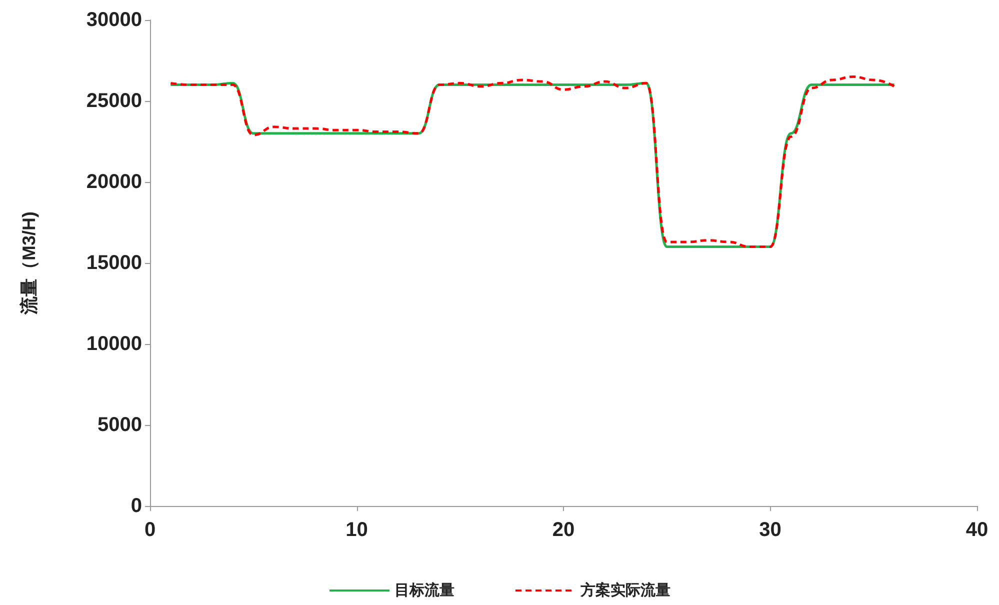  Describe the element at coordinates (120, 425) in the screenshot. I see `y-tick-label: 5000` at that location.